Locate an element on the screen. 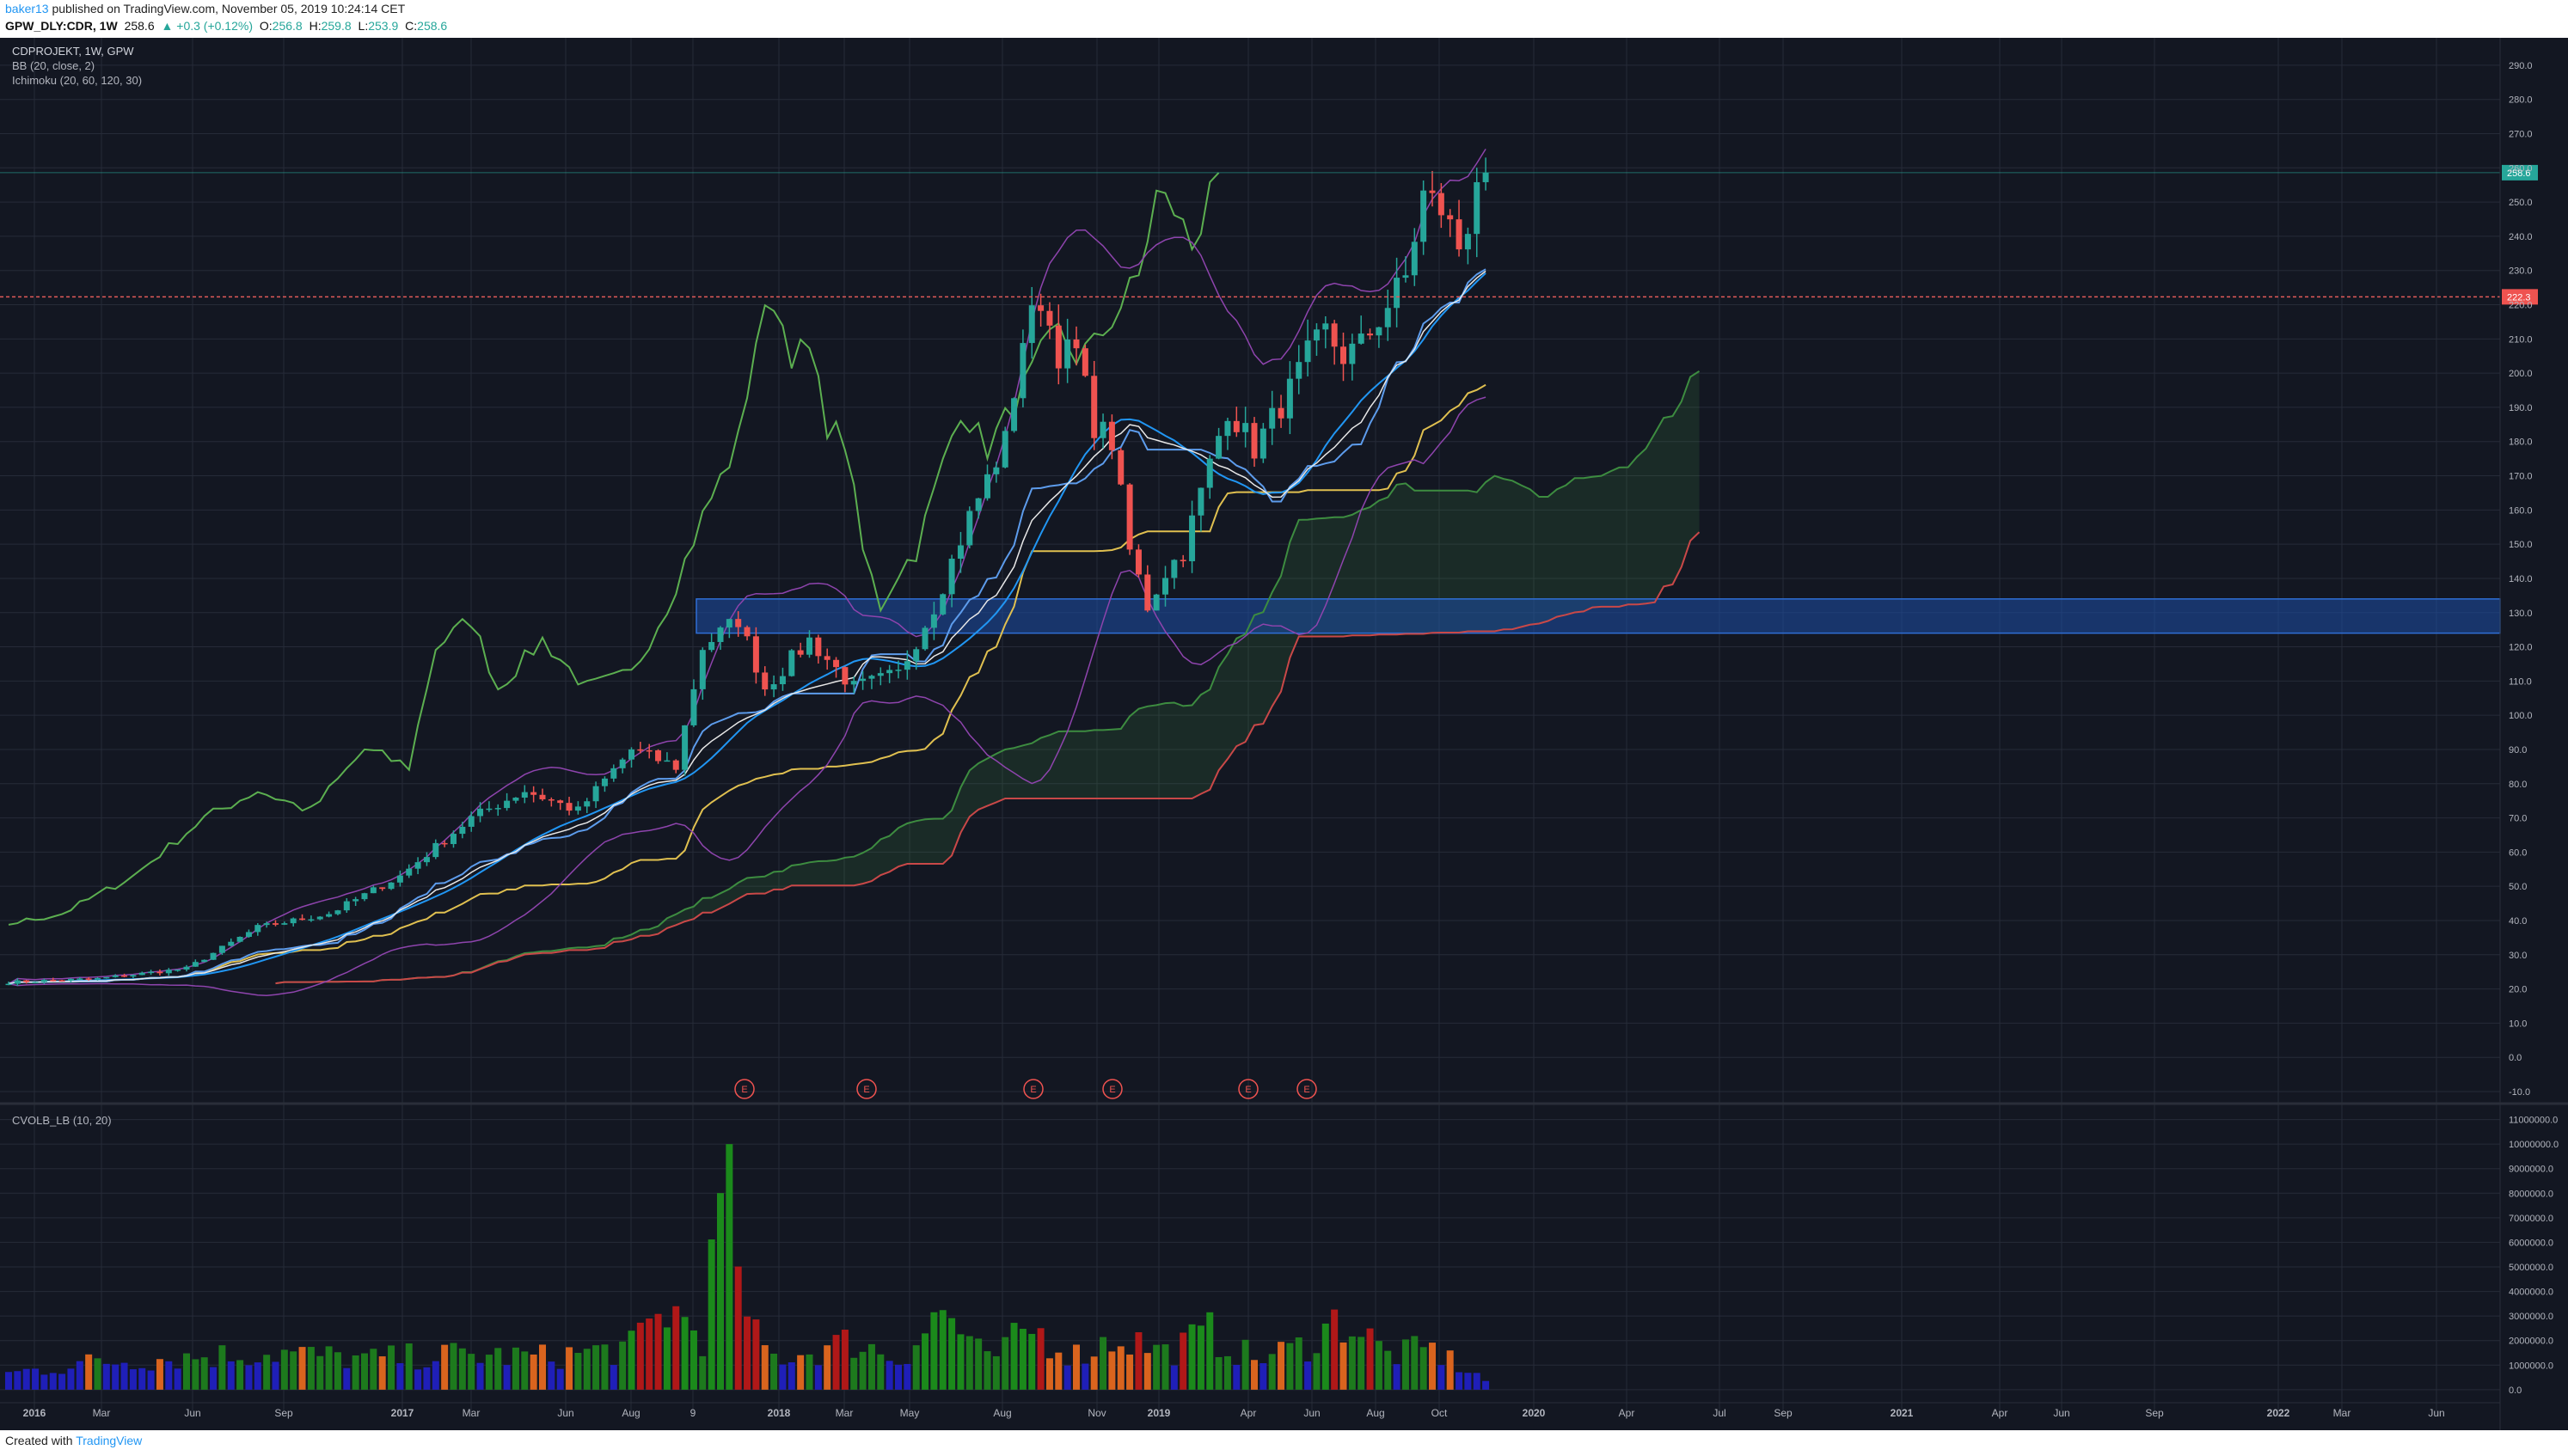 The width and height of the screenshot is (2568, 1456). y-tick-label: 250.0 is located at coordinates (2521, 203).